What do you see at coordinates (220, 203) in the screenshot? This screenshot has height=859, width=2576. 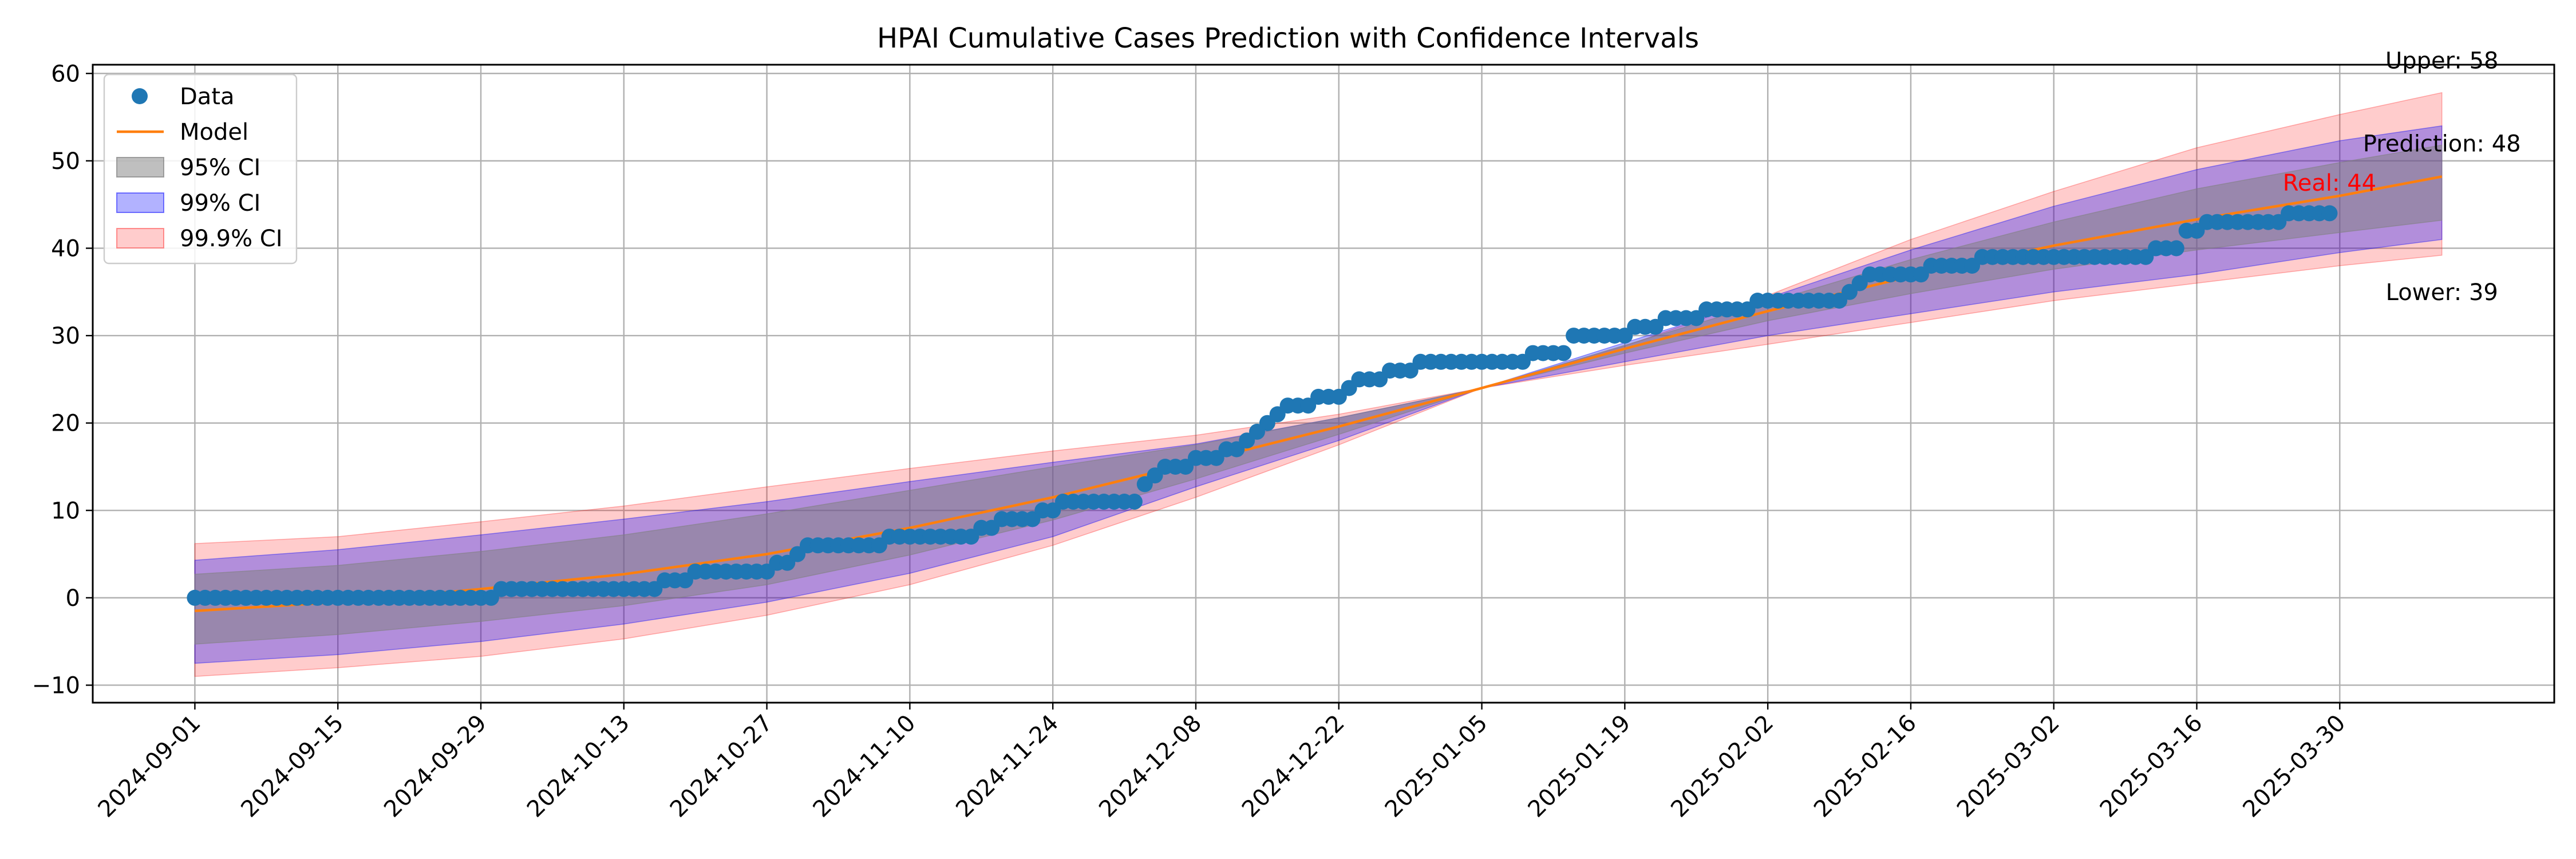 I see `legend-label: 99% CI` at bounding box center [220, 203].